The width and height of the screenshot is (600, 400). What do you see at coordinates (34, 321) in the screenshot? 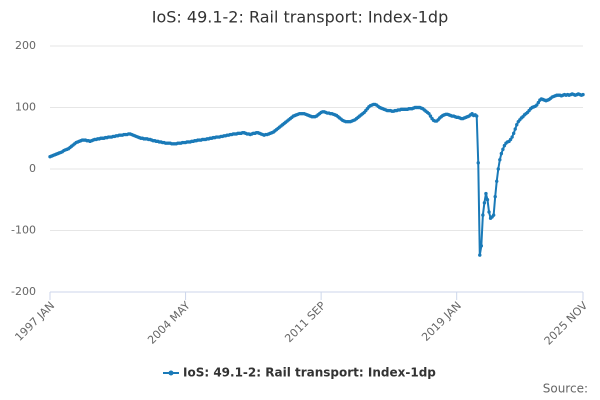
I see `x-tick-label: 1997 JAN` at bounding box center [34, 321].